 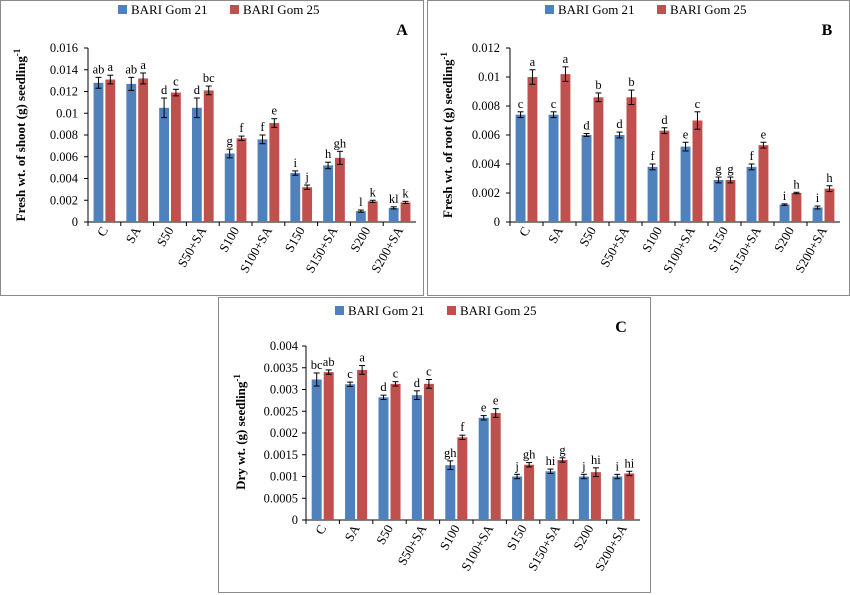 I want to click on y-tick-label: 0, so click(x=295, y=520).